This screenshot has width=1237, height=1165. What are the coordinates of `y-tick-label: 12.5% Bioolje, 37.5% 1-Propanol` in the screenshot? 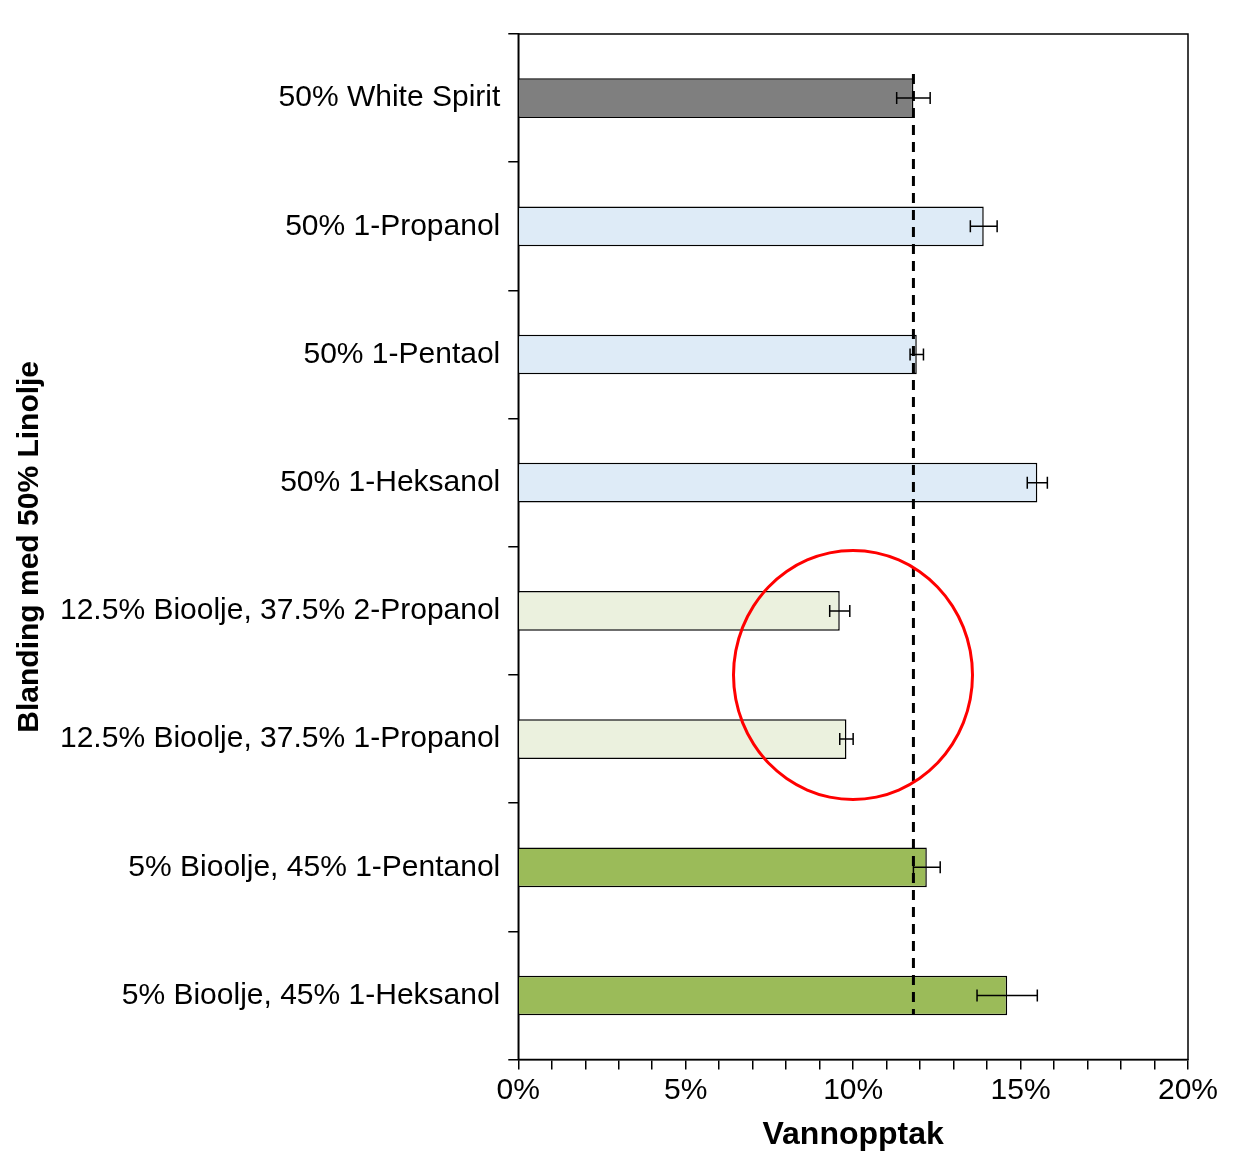 It's located at (280, 737).